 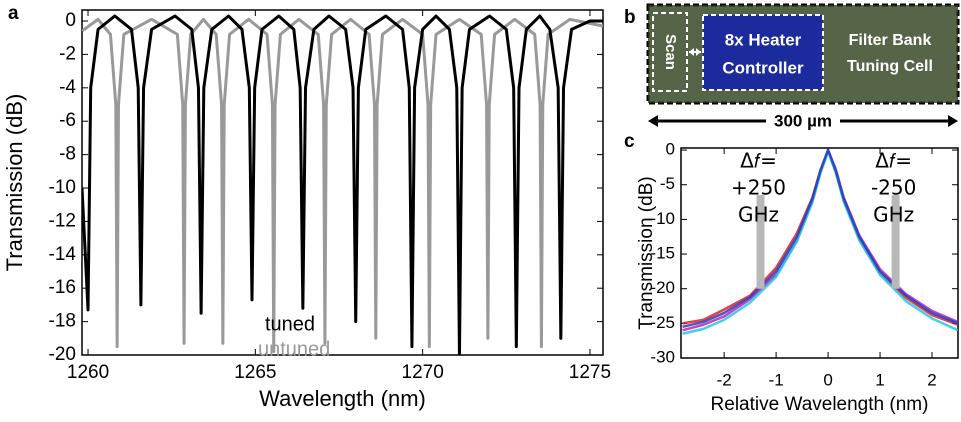 What do you see at coordinates (590, 372) in the screenshot?
I see `x-tick-label: 1275` at bounding box center [590, 372].